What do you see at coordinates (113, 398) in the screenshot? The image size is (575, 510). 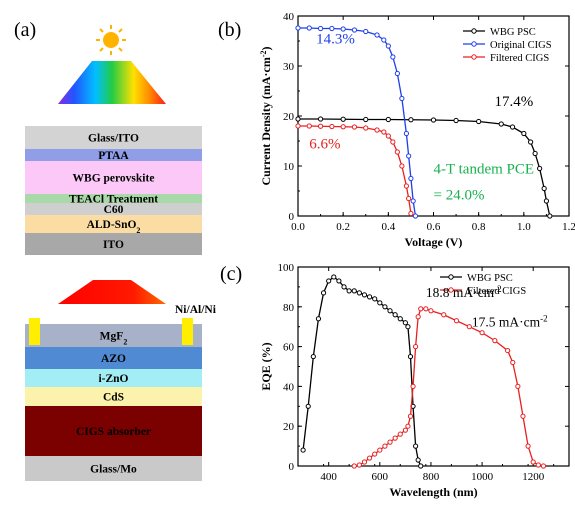 I see `layer-label: CdS` at bounding box center [113, 398].